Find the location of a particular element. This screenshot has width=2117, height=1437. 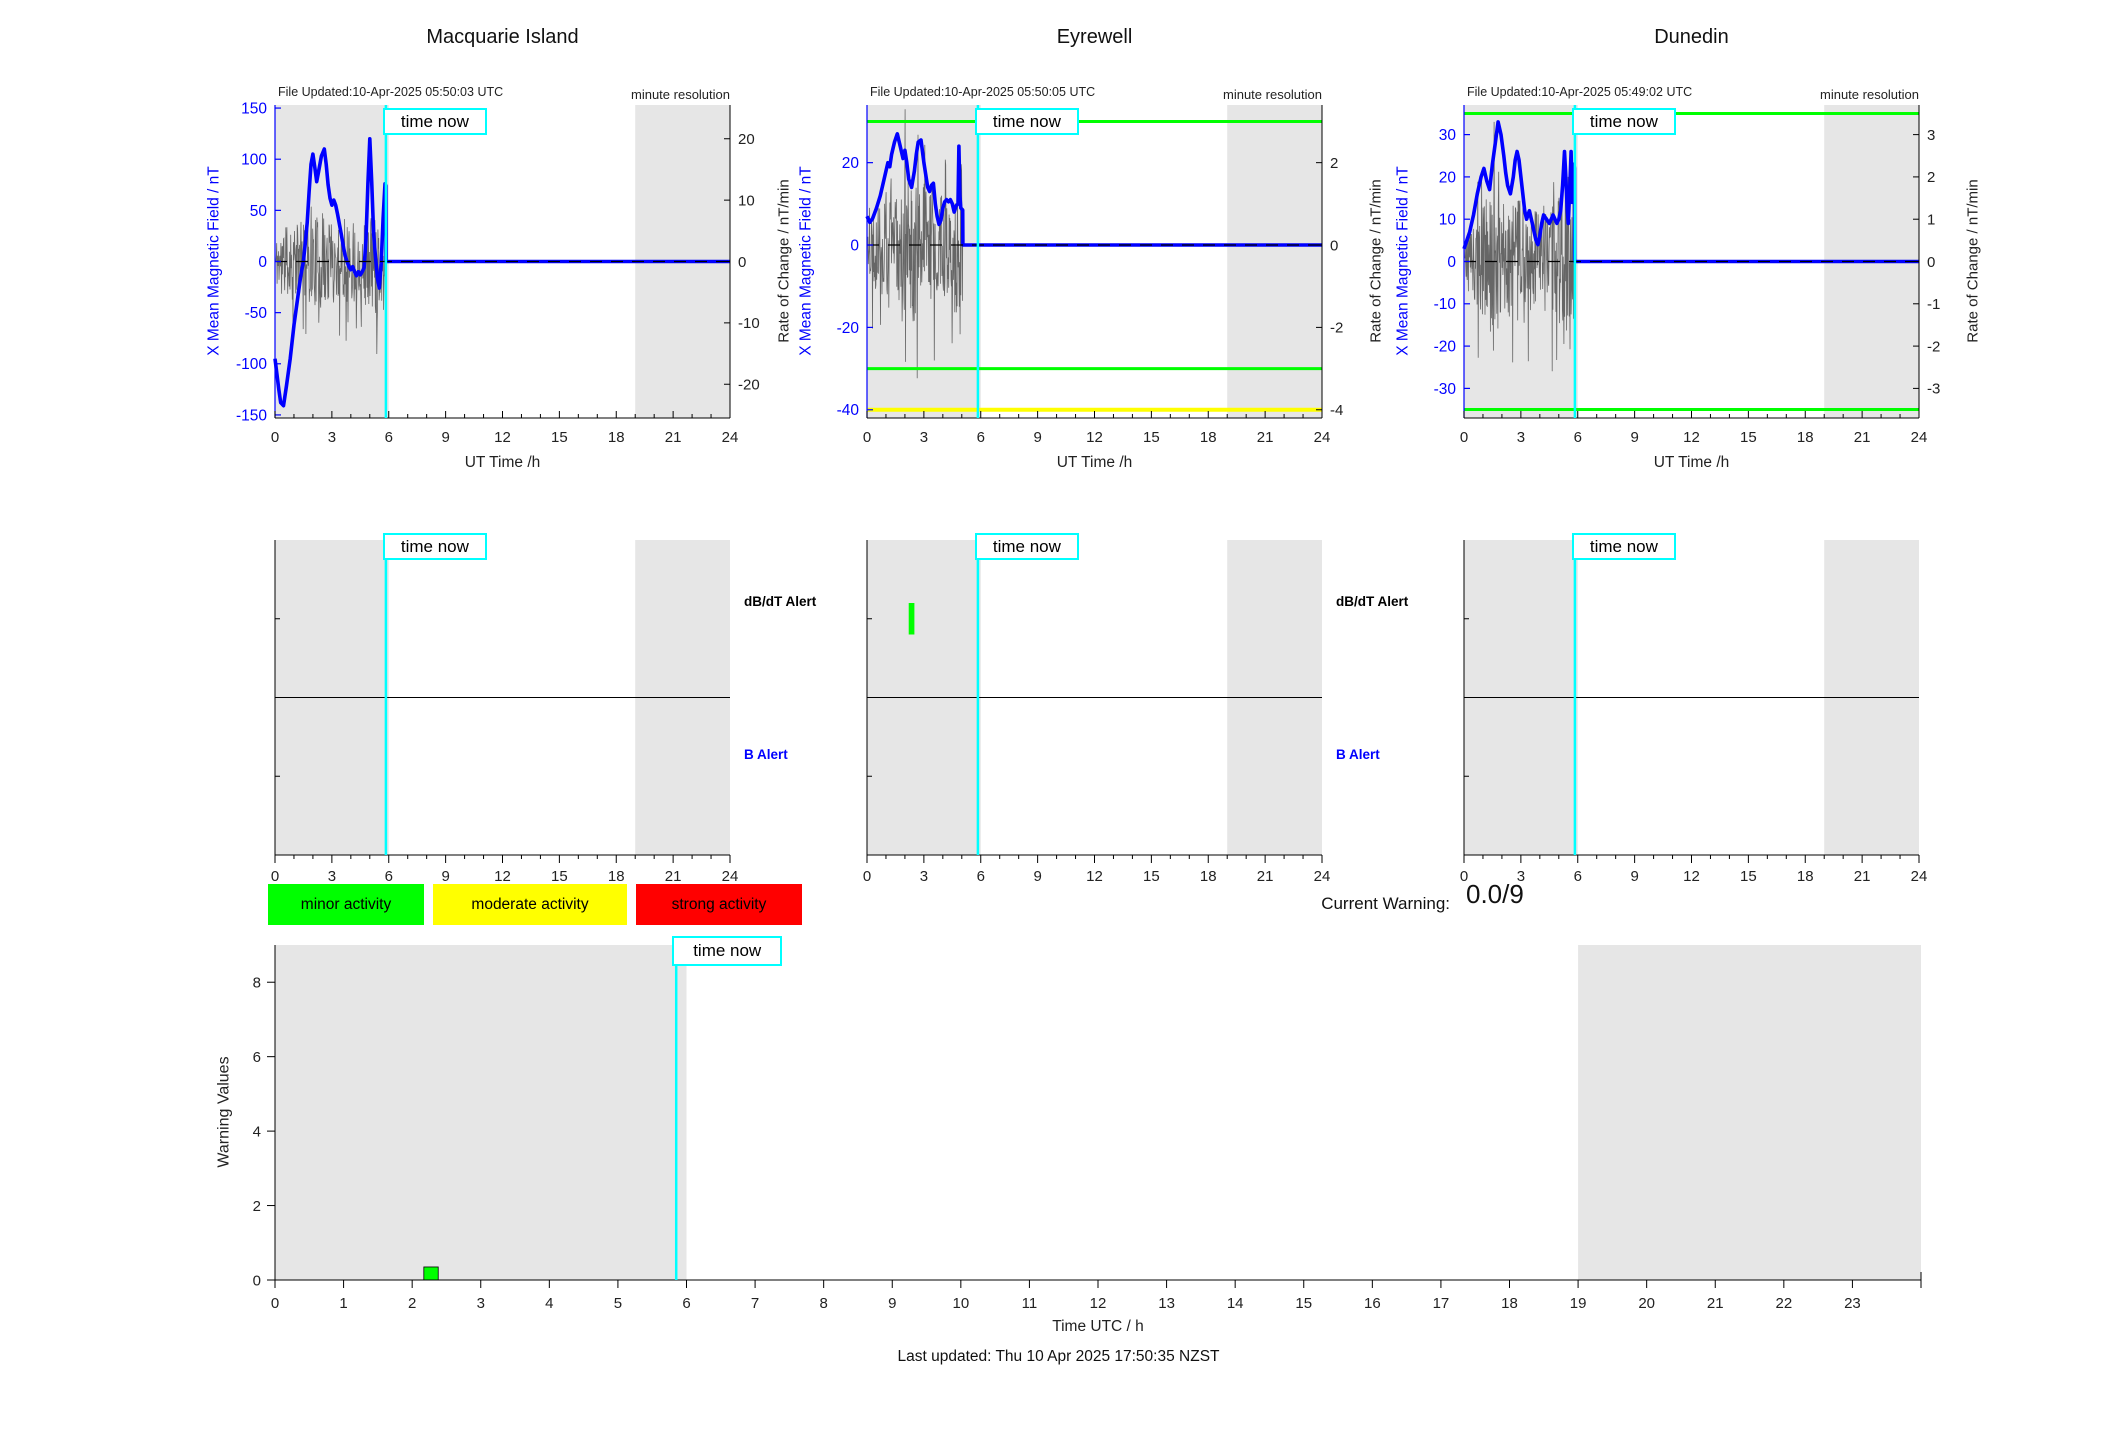

svg-text: 4 is located at coordinates (549, 1303).